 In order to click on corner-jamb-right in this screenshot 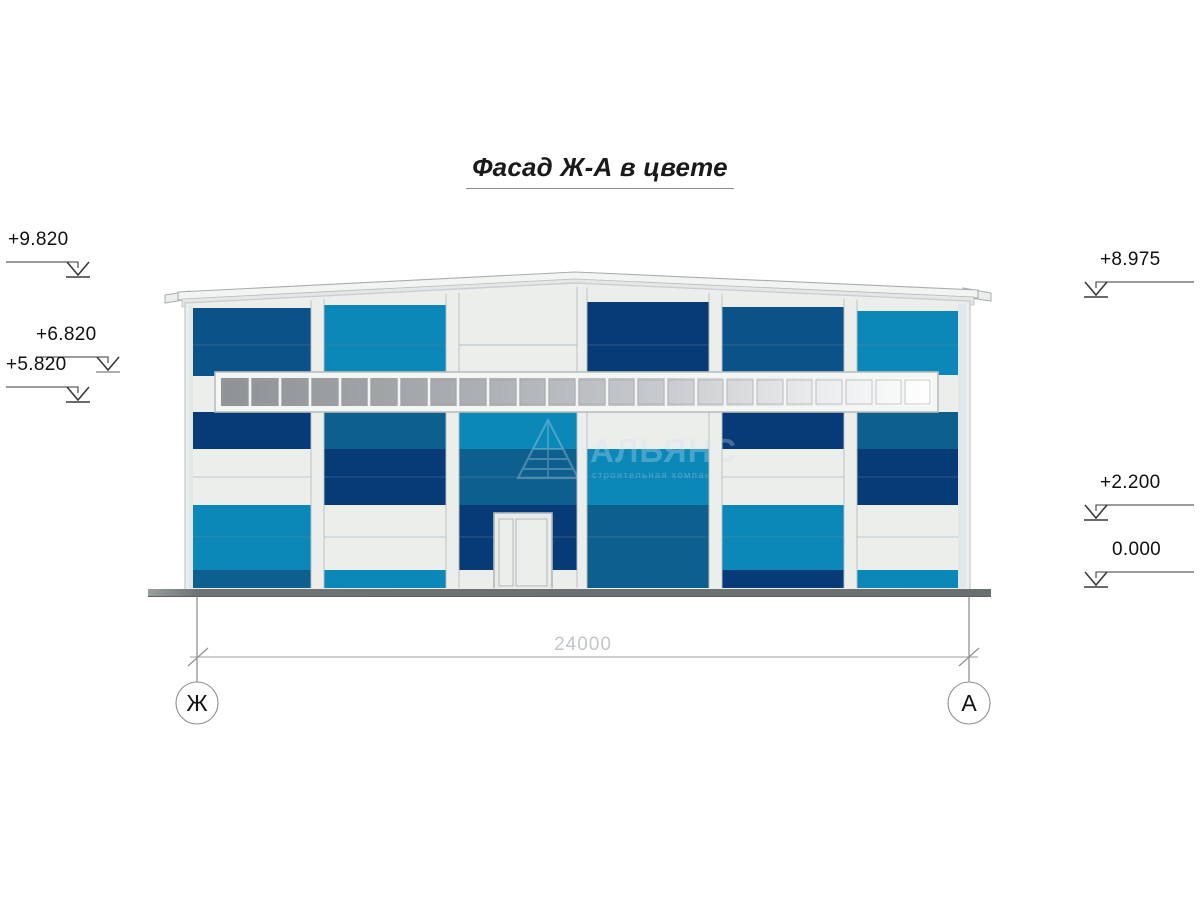, I will do `click(962, 444)`.